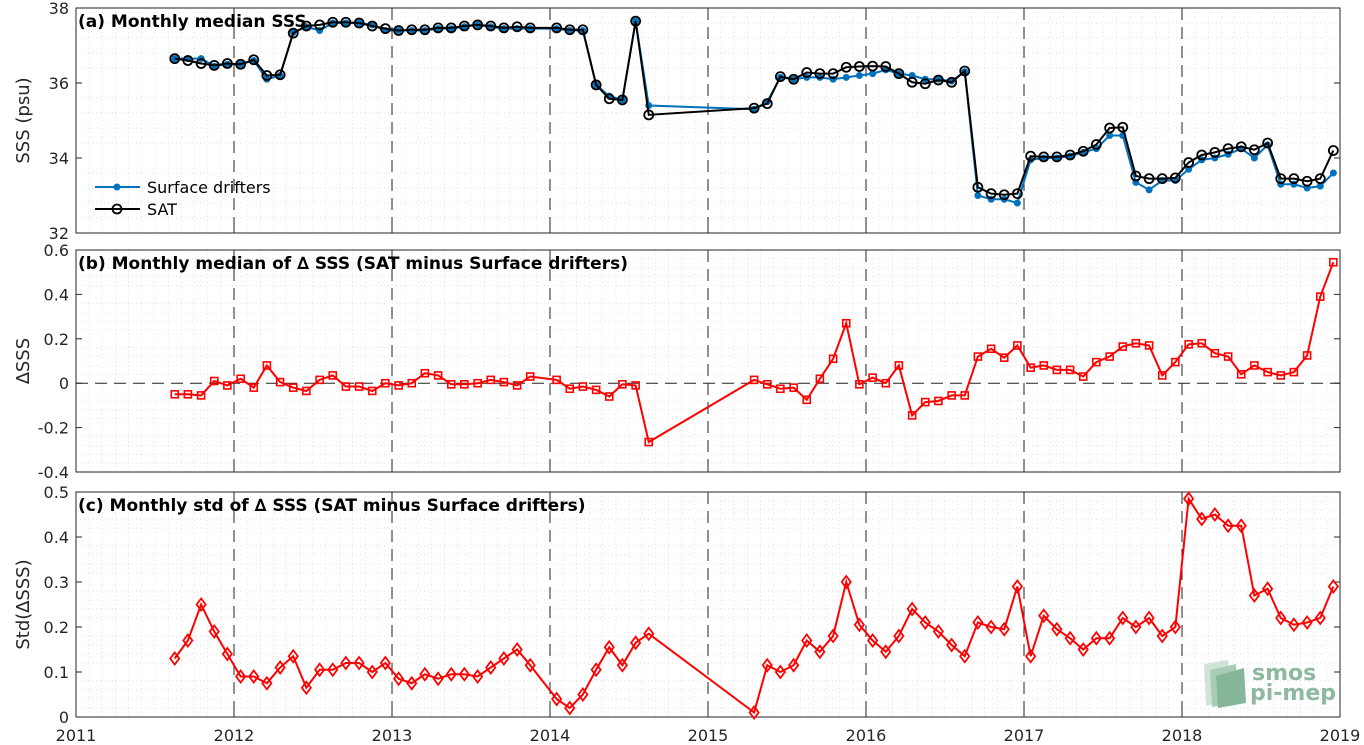  I want to click on legend-label: Surface drifters, so click(209, 187).